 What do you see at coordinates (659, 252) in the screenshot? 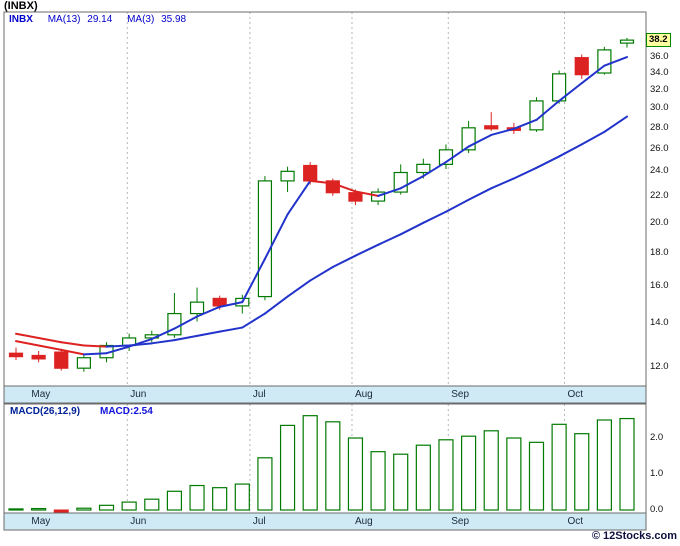
I see `price-axis-label: 18.0` at bounding box center [659, 252].